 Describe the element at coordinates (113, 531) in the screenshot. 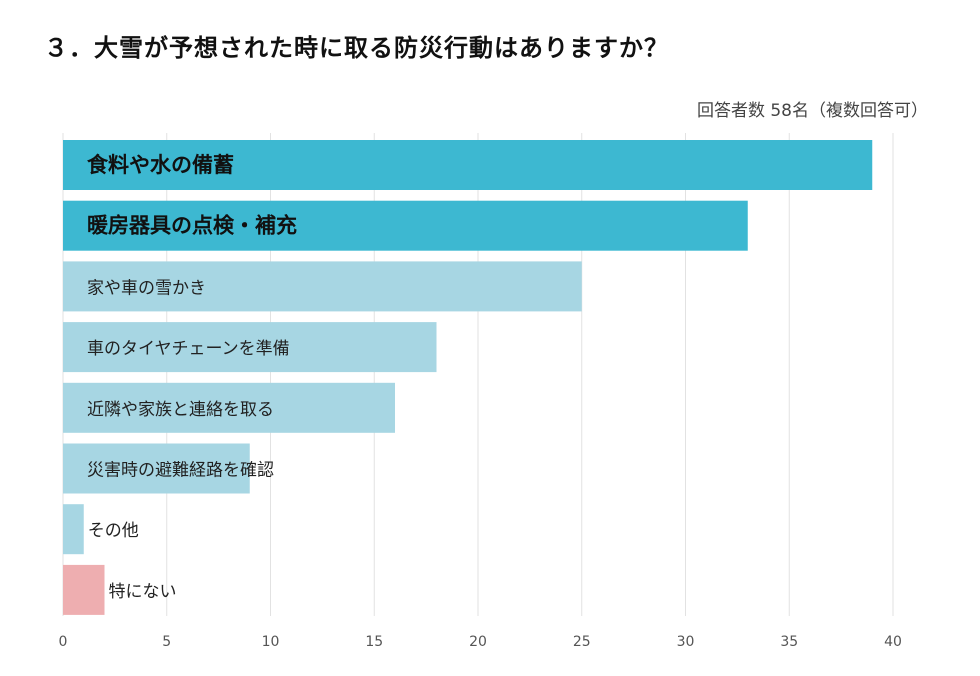

I see `bar-label: その他` at that location.